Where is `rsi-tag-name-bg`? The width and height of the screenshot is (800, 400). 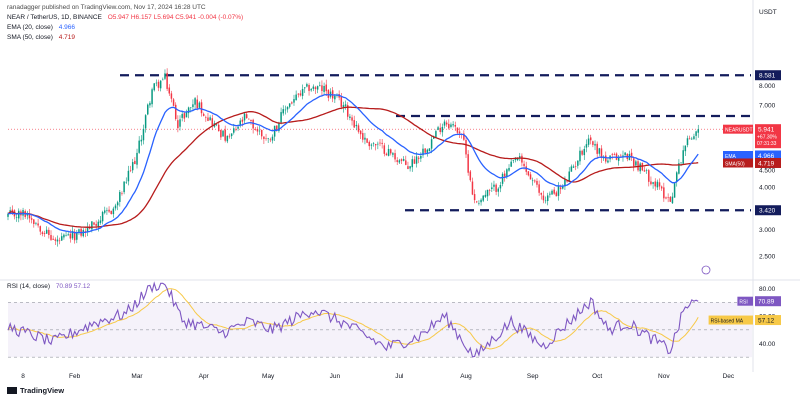
rsi-tag-name-bg is located at coordinates (745, 301).